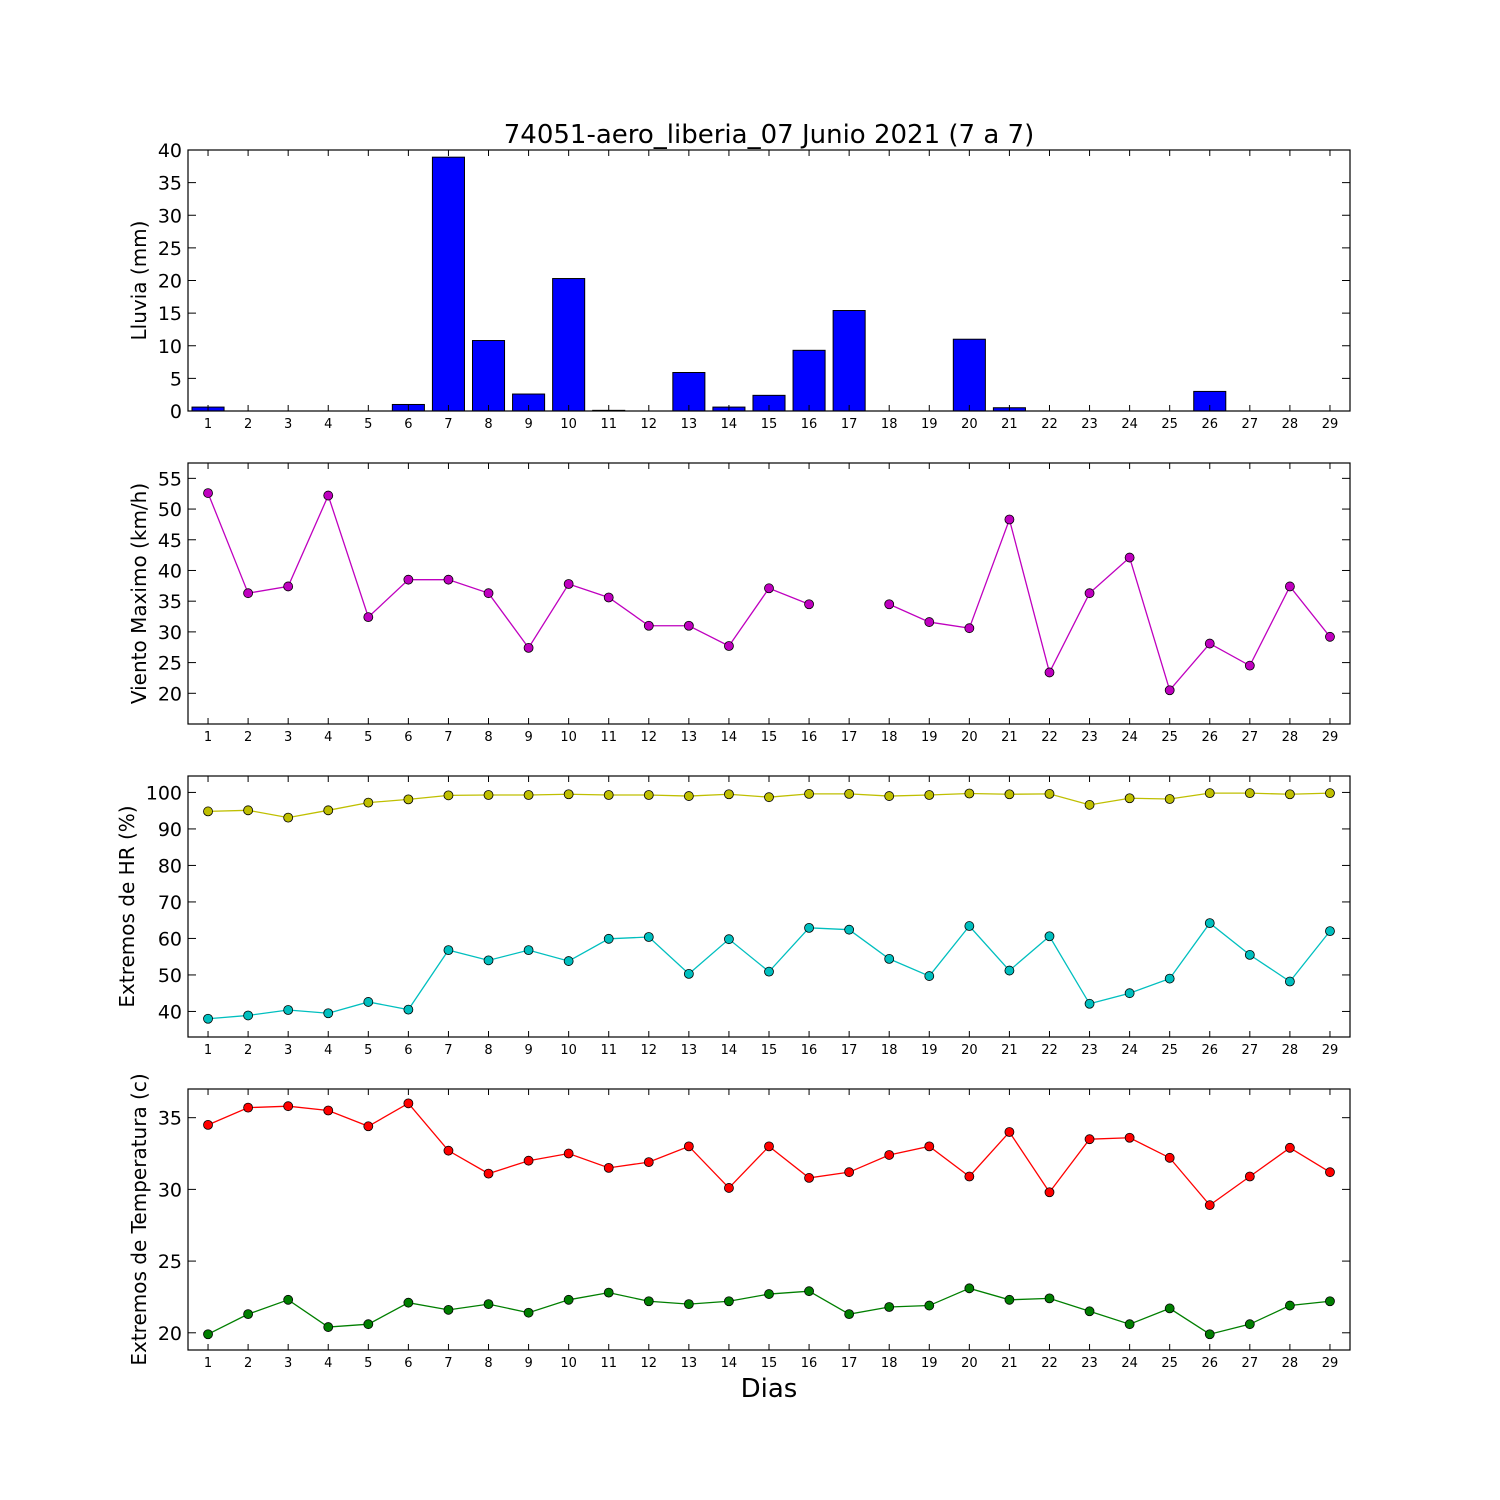 The image size is (1500, 1500). What do you see at coordinates (488, 1050) in the screenshot?
I see `x-tick-label: 8` at bounding box center [488, 1050].